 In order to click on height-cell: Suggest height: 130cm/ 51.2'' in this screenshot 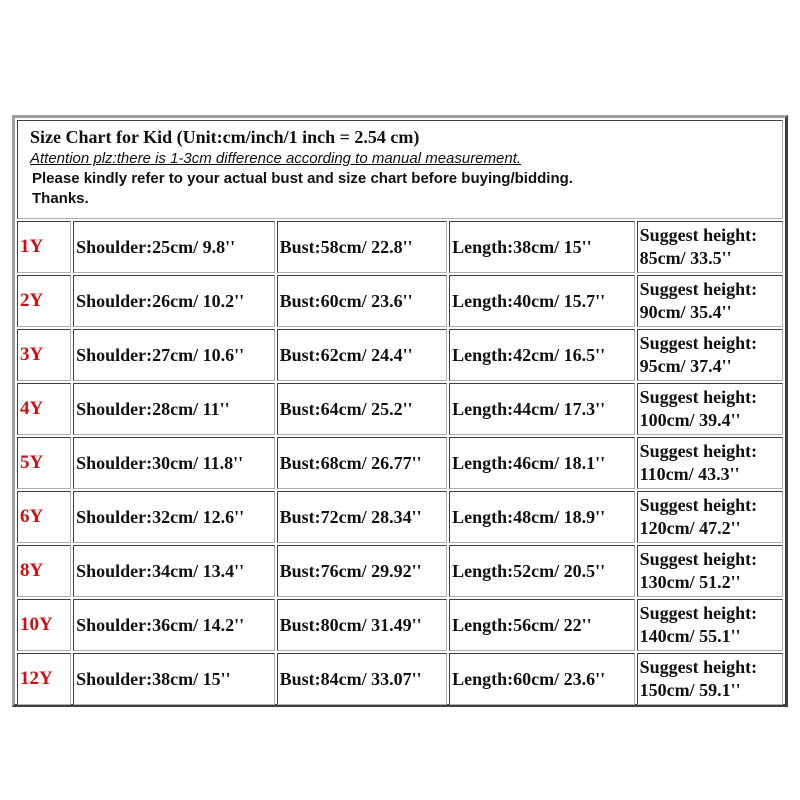, I will do `click(709, 571)`.